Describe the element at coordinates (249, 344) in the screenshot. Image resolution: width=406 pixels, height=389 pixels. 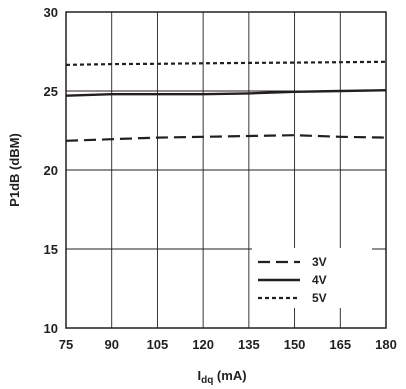
I see `x-tick-135: 135` at that location.